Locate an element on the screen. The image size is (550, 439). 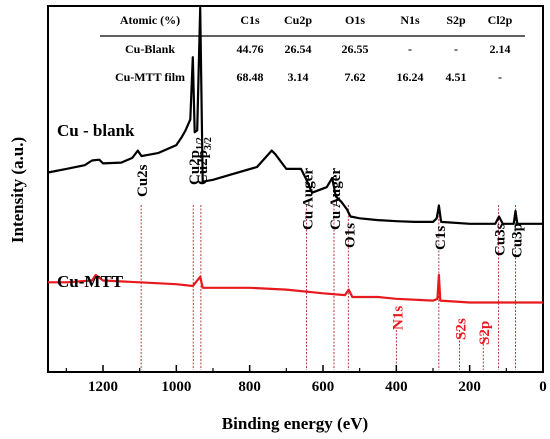
series-label-cu-mtt: Cu-MTT is located at coordinates (90, 281).